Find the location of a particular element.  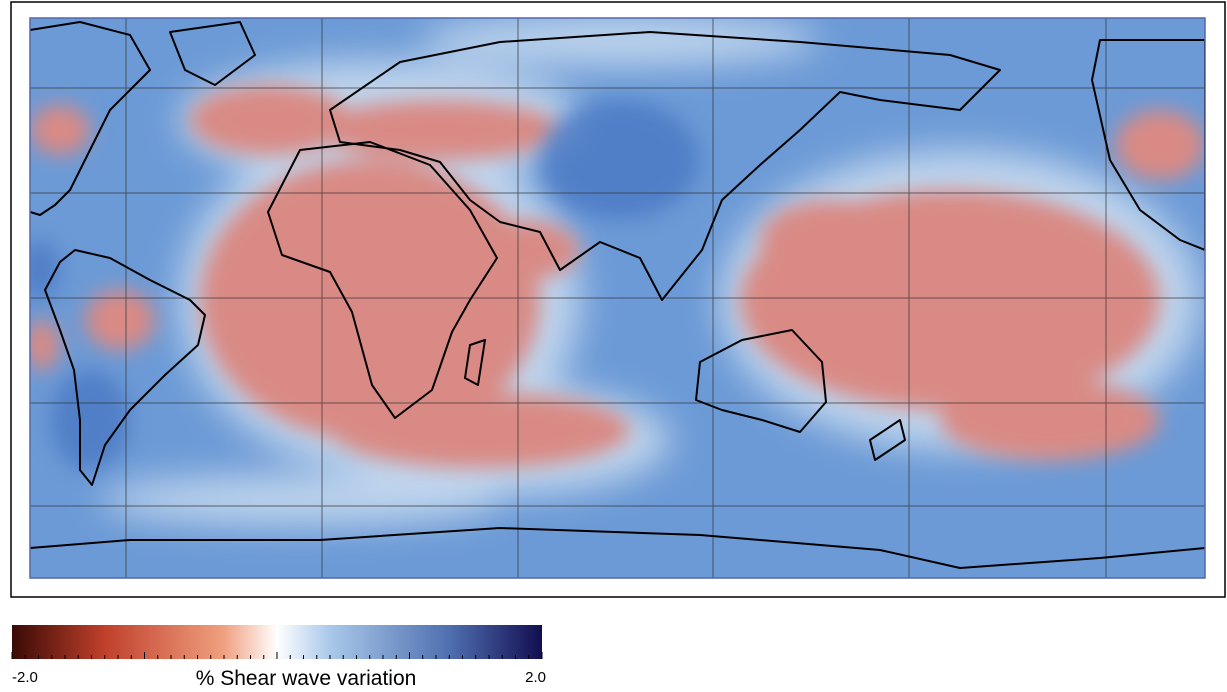

colorbar-ticks is located at coordinates (277, 655).